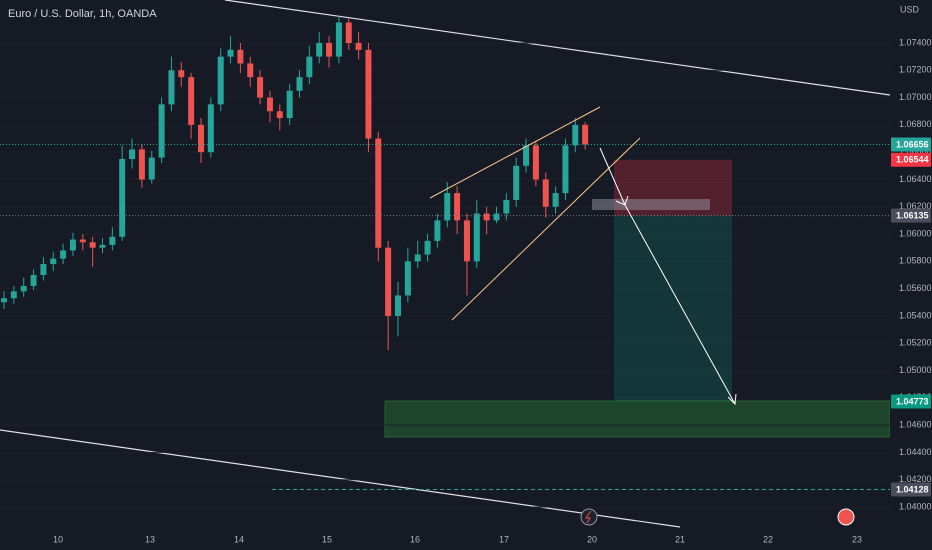  Describe the element at coordinates (340, 478) in the screenshot. I see `channel-bottom` at that location.